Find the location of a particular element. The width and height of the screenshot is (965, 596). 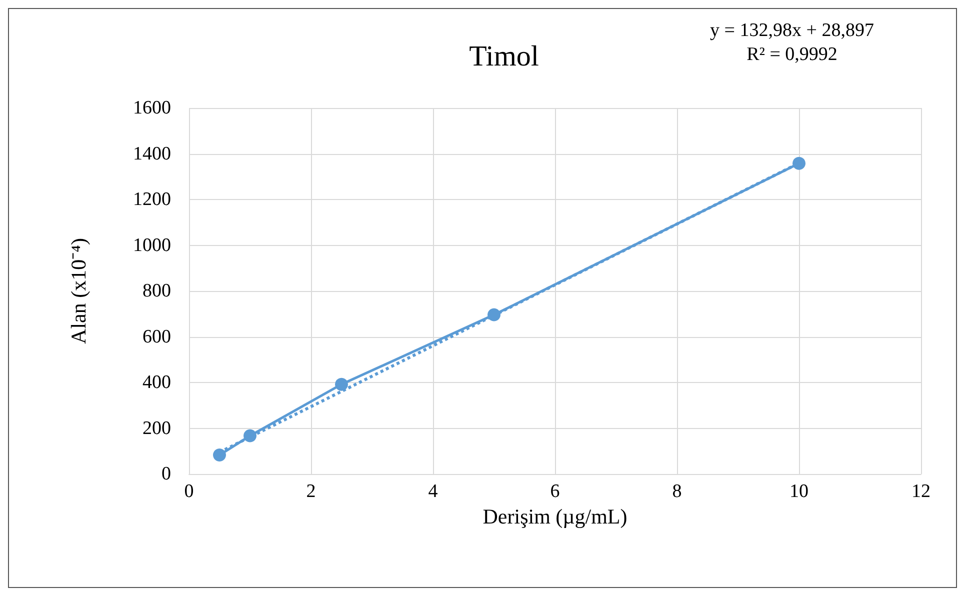

y-tick-label: 1400 is located at coordinates (152, 153).